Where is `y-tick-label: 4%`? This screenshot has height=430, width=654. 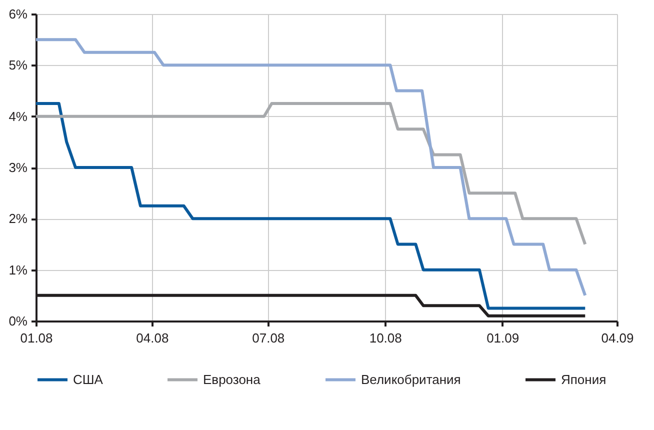
y-tick-label: 4% is located at coordinates (18, 116).